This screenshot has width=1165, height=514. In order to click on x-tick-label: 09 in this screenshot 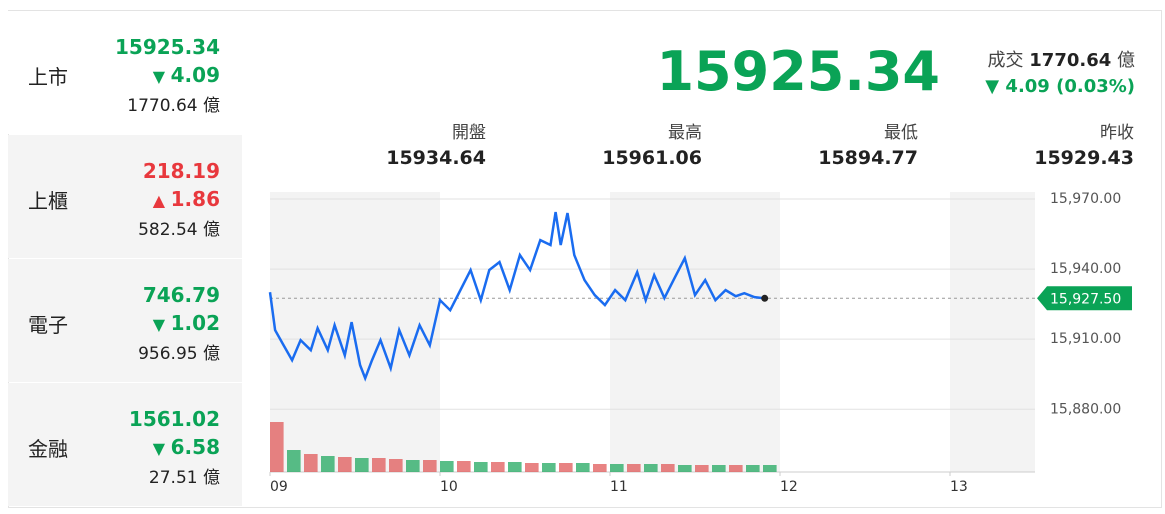, I will do `click(279, 487)`.